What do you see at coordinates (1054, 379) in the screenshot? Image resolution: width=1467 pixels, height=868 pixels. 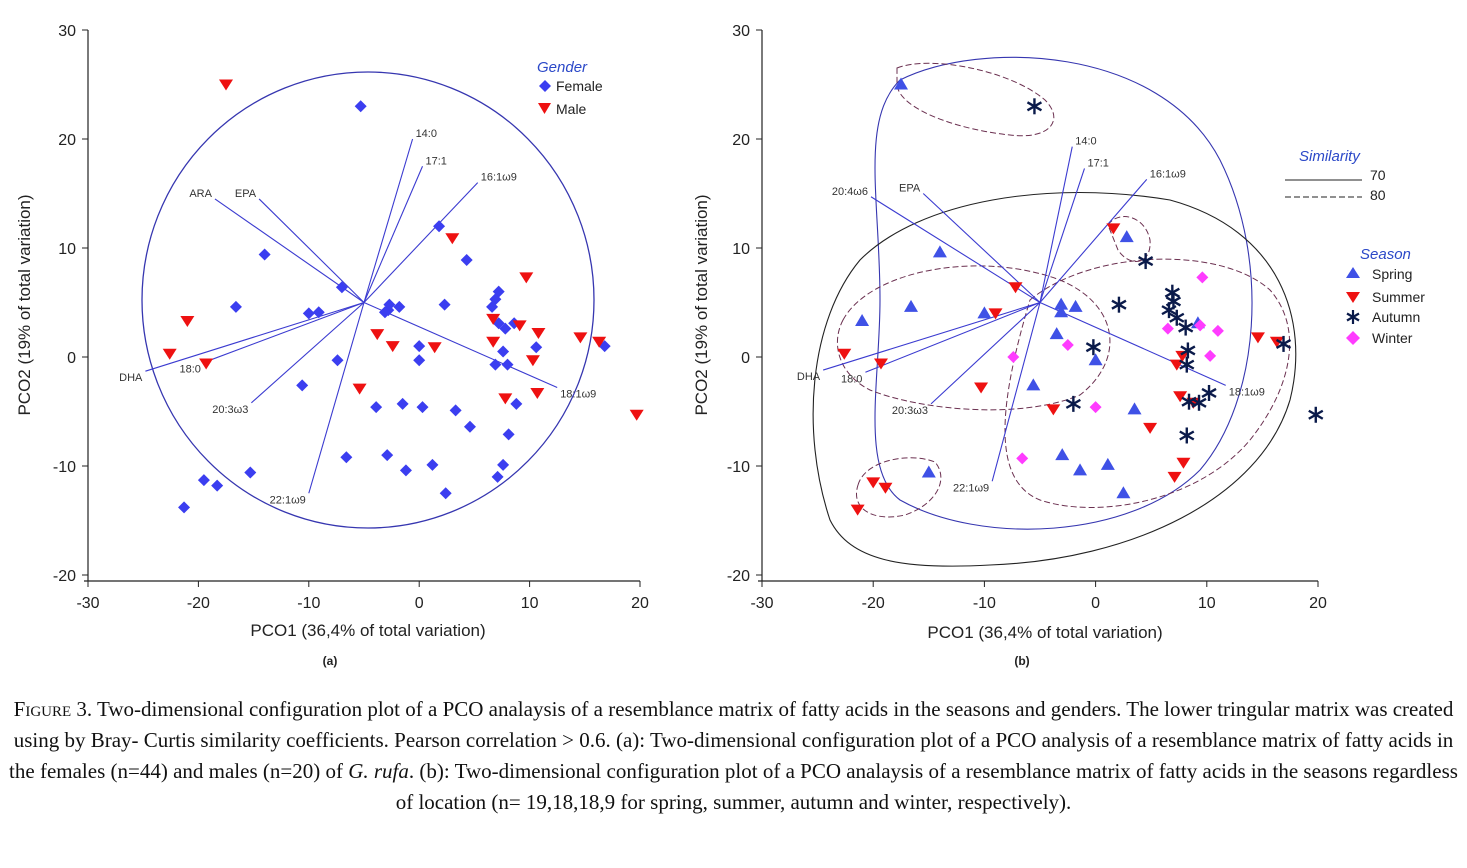 I see `contour-70-main` at bounding box center [1054, 379].